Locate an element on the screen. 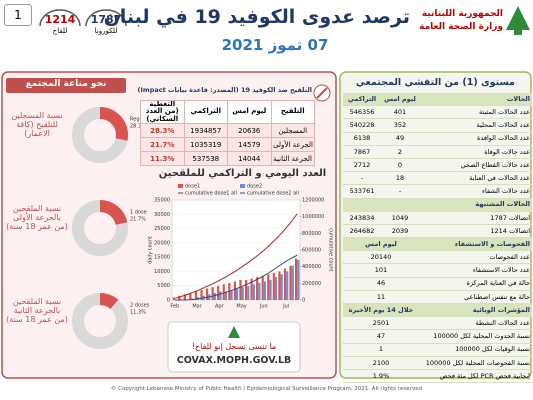 This screenshot has width=533, height=400. legend-label: cumulative dose1 all is located at coordinates (211, 194).